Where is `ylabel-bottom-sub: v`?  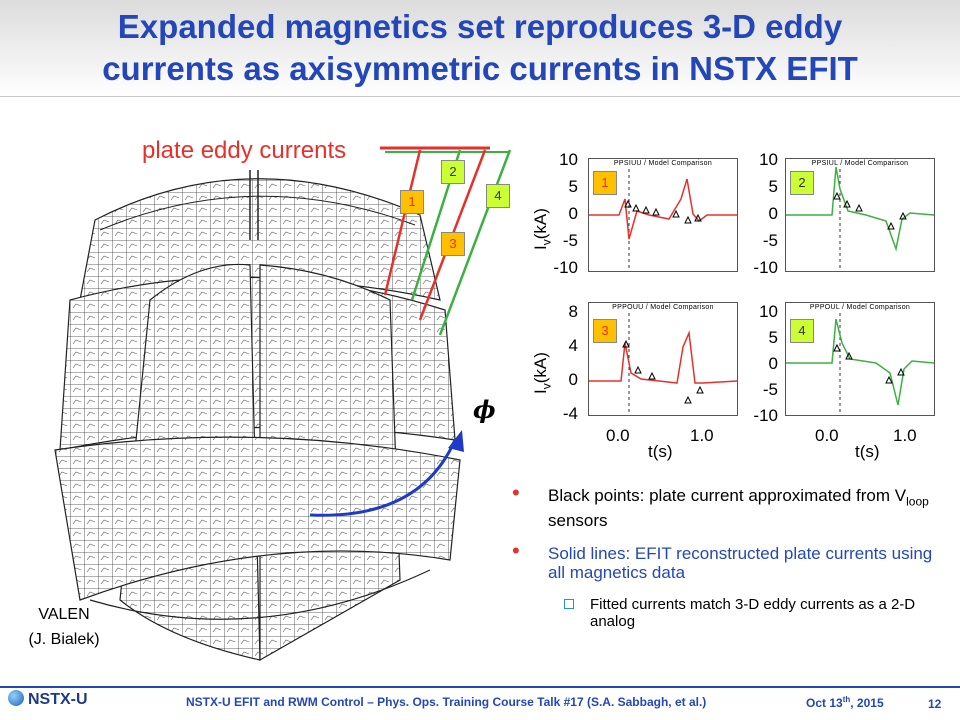 ylabel-bottom-sub: v is located at coordinates (546, 386).